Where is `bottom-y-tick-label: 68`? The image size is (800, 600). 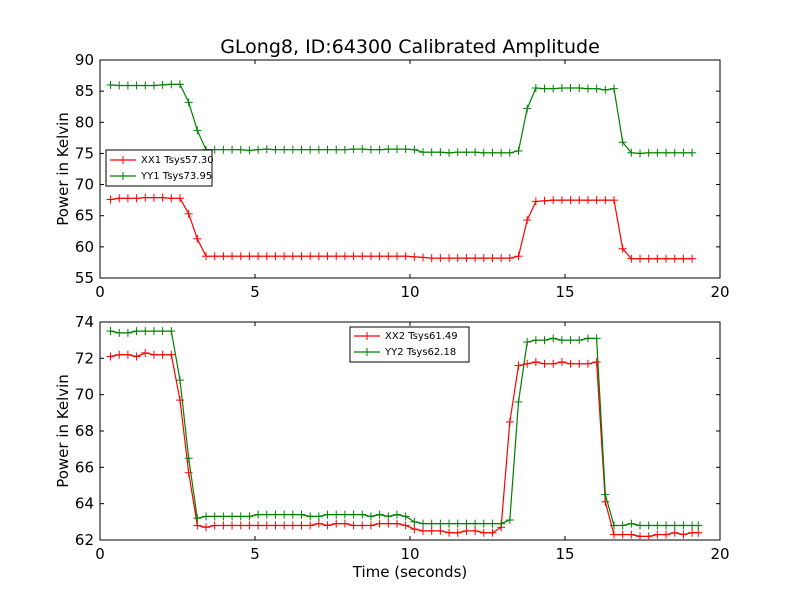
bottom-y-tick-label: 68 is located at coordinates (84, 431).